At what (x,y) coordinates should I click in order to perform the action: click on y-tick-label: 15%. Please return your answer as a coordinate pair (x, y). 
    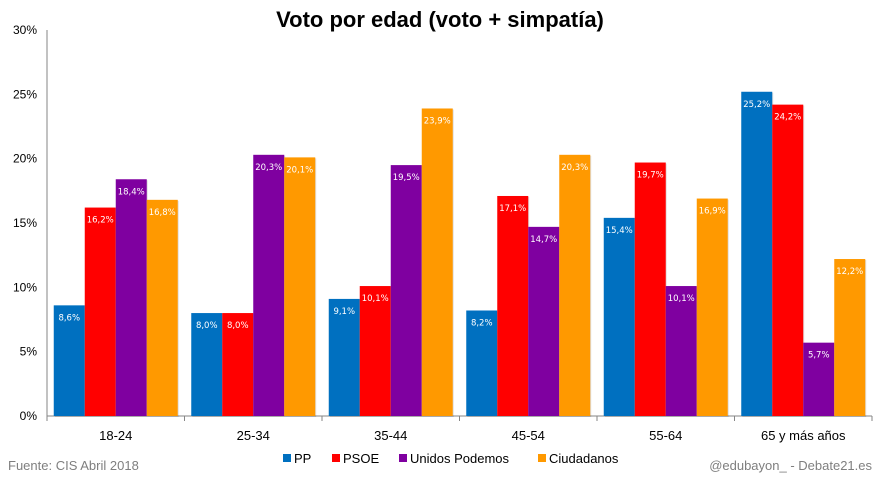
    Looking at the image, I should click on (25, 223).